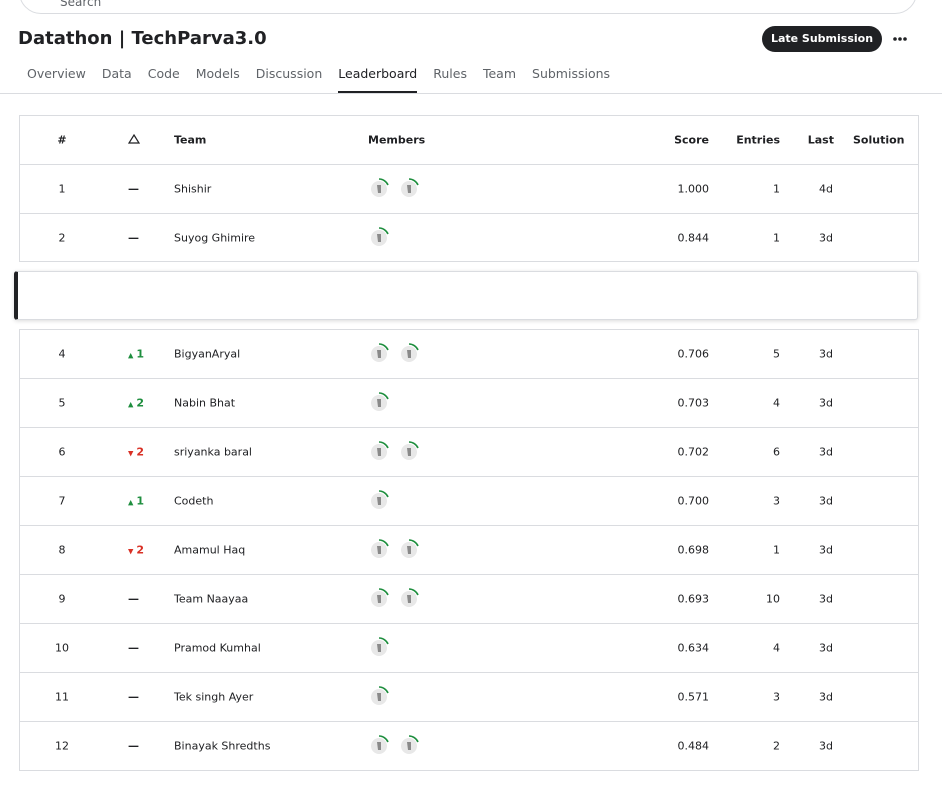  I want to click on column-header: Members, so click(397, 140).